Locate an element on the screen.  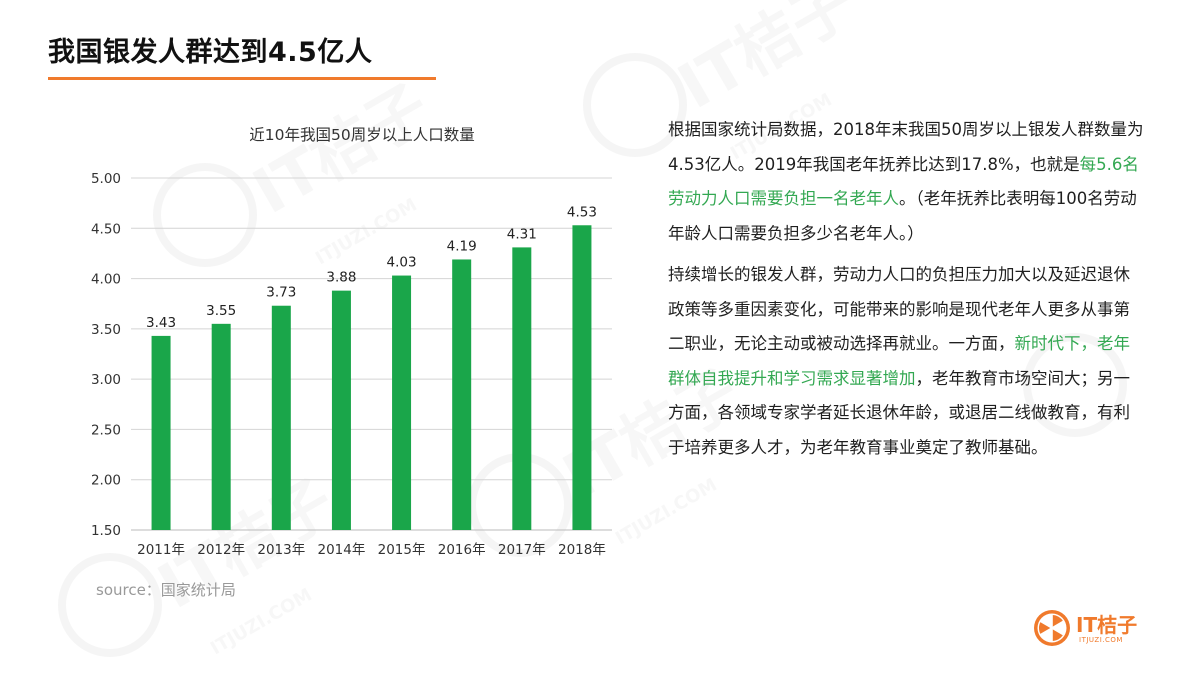
body-text: 。（老年抚养比表明每100名劳动年龄人口需要负担多少名老年人。） is located at coordinates (902, 216).